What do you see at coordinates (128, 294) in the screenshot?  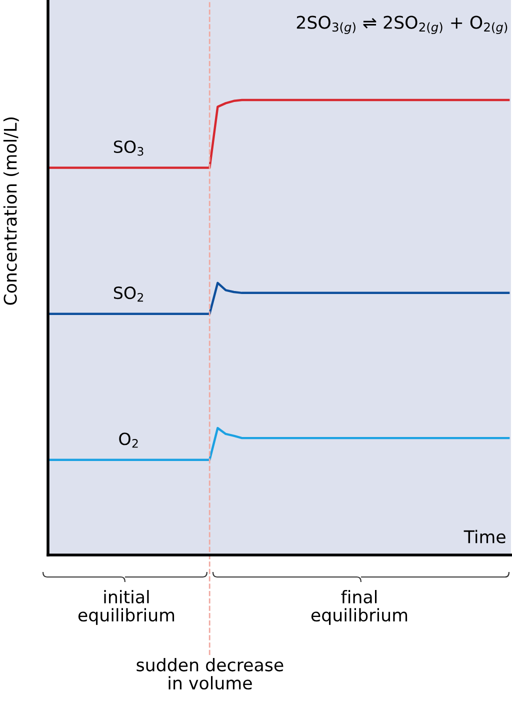 I see `series-label: SO$_{2}$` at bounding box center [128, 294].